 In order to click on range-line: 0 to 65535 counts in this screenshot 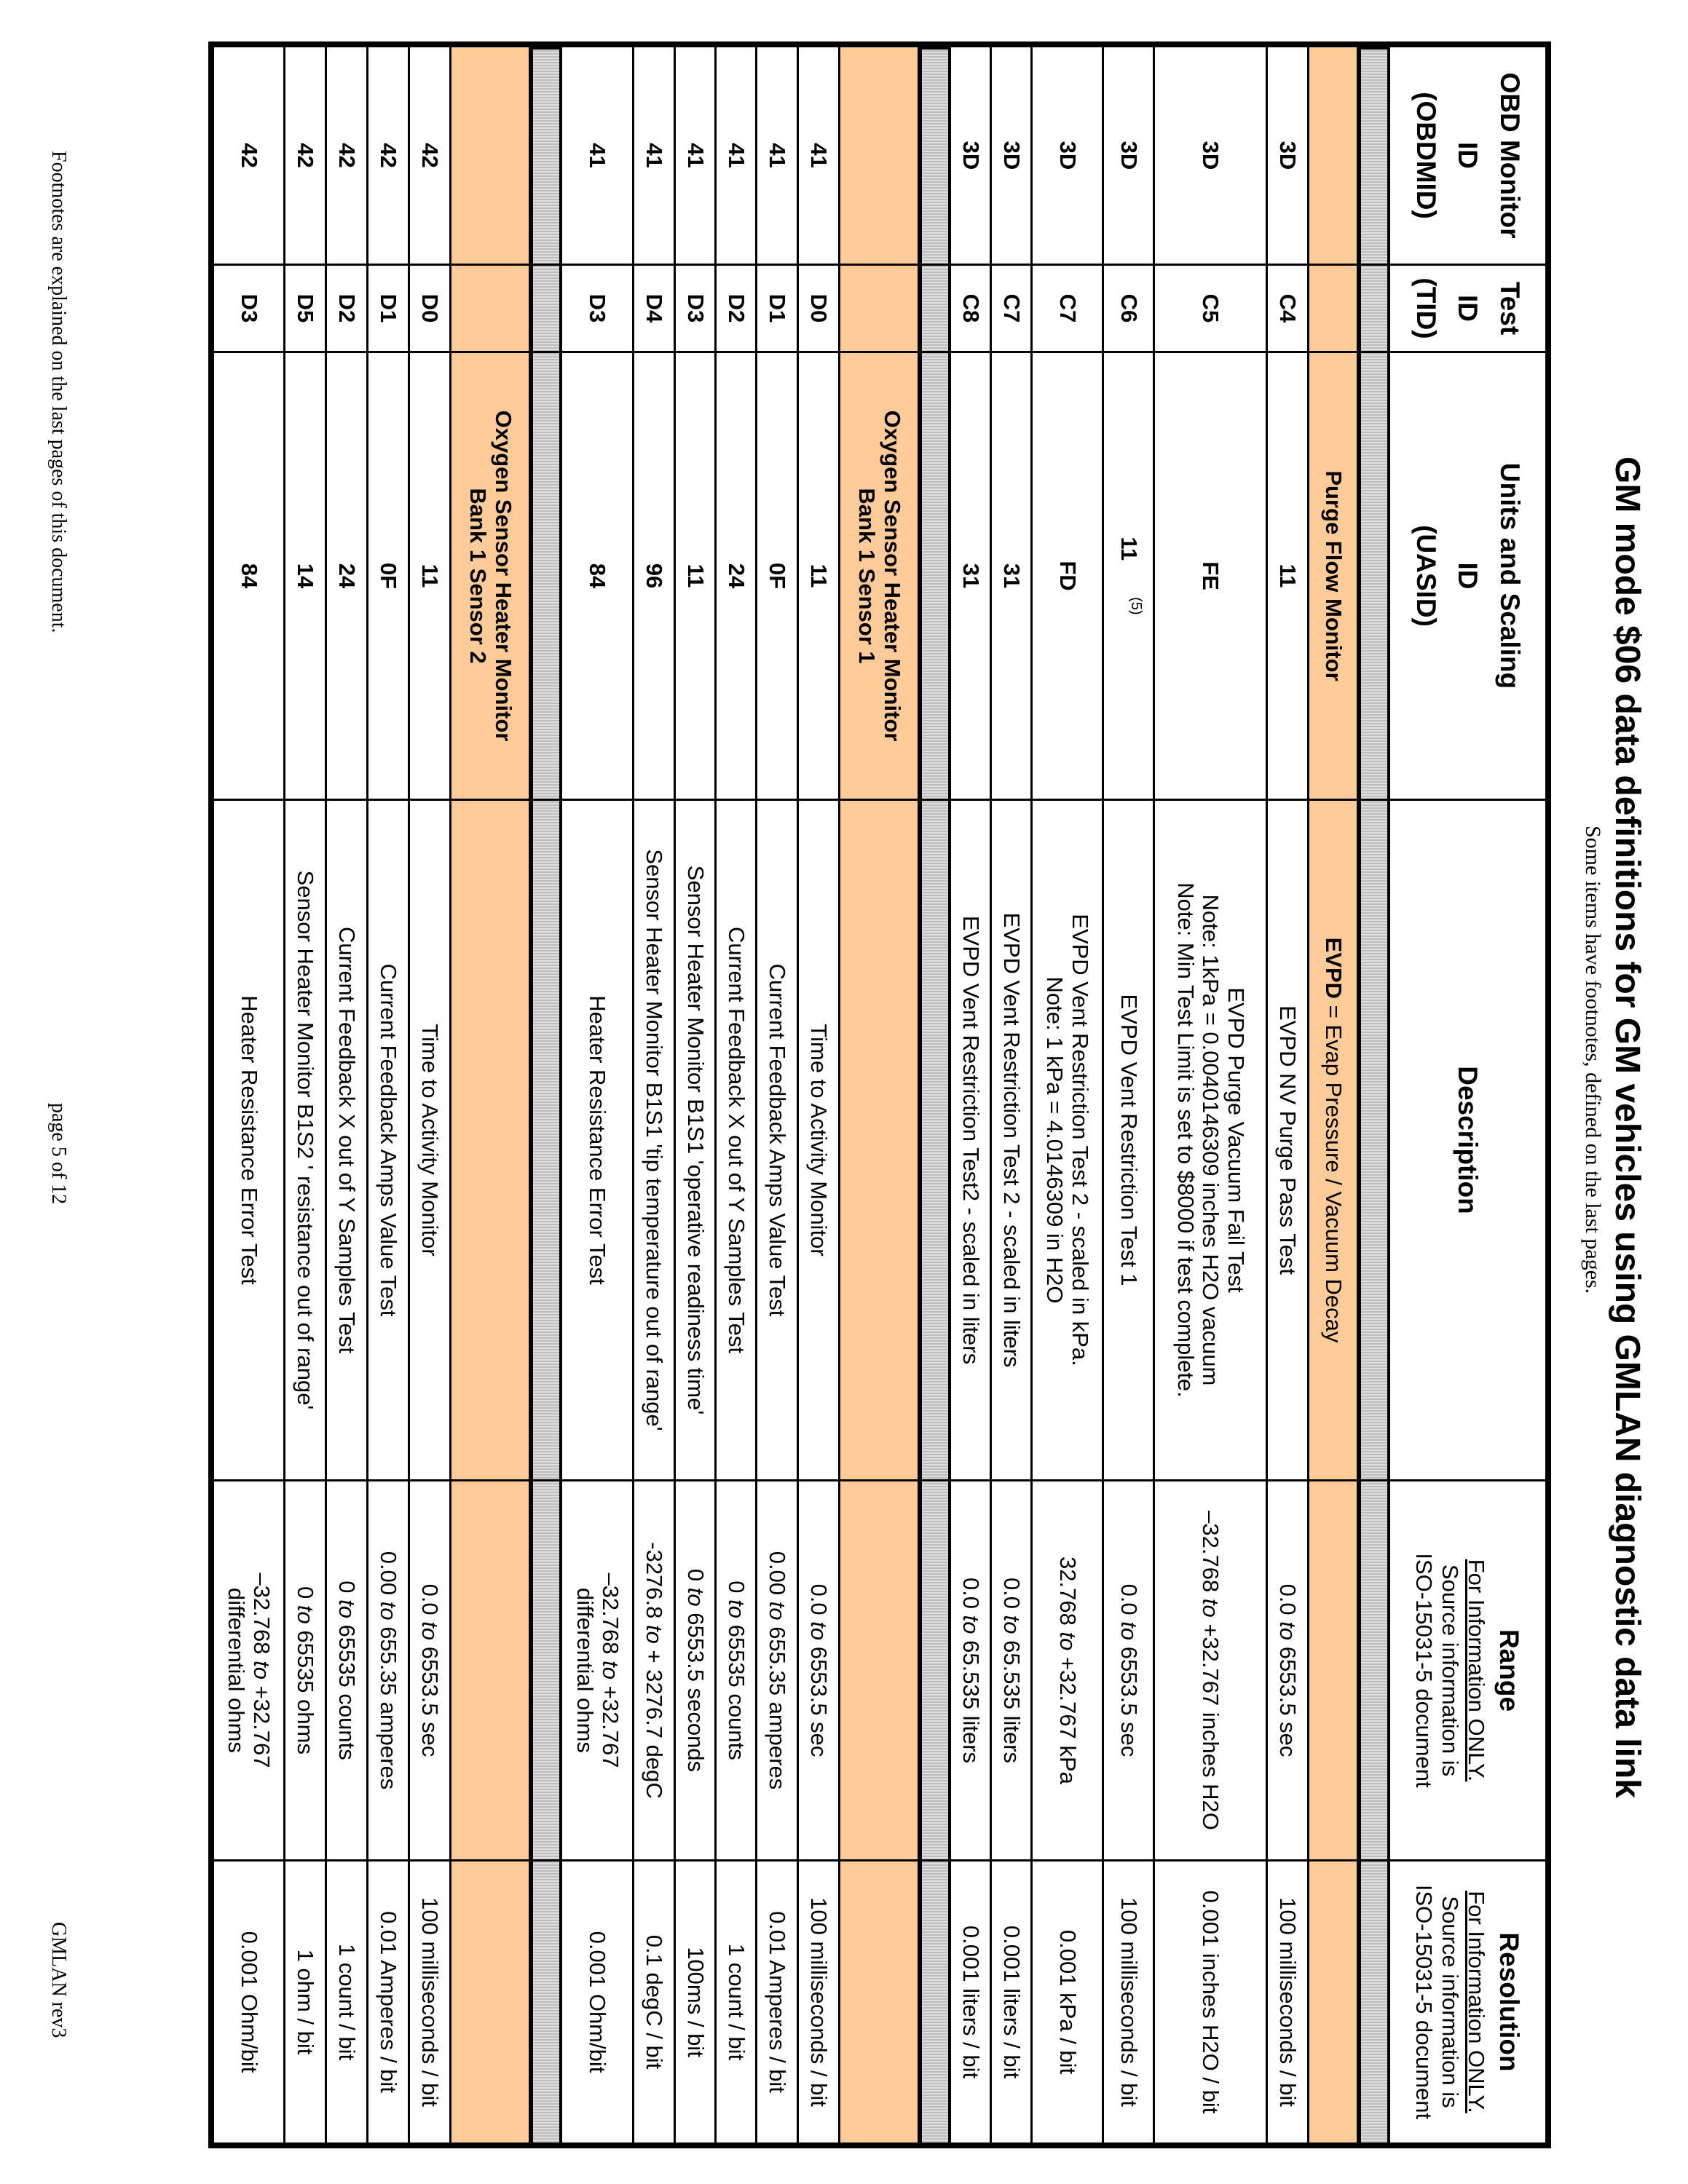, I will do `click(347, 1670)`.